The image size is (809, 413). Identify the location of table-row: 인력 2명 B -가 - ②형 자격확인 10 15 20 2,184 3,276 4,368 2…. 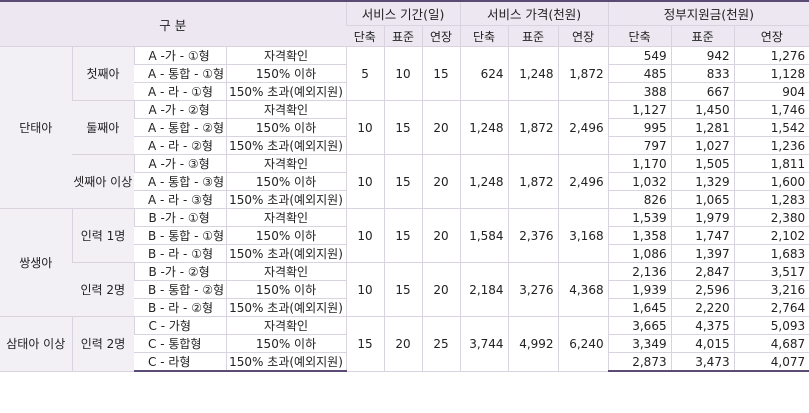
(404, 289).